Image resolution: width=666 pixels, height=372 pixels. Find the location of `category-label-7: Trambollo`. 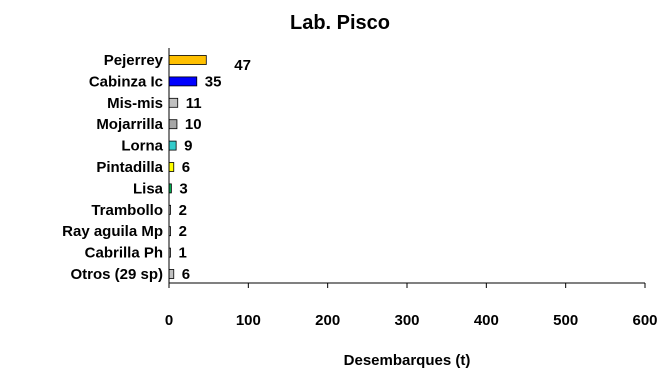

category-label-7: Trambollo is located at coordinates (127, 210).